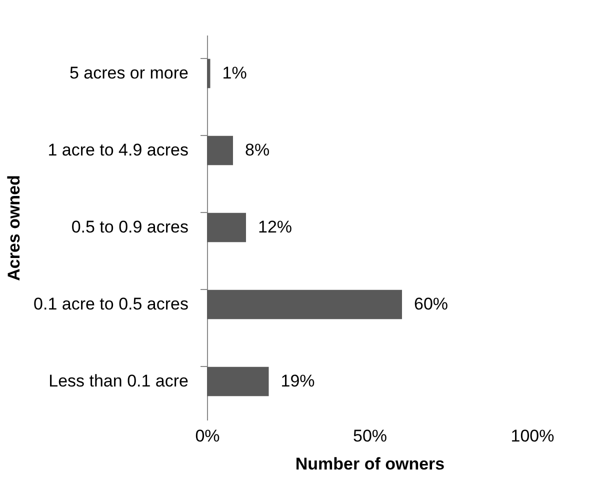 The image size is (606, 500). What do you see at coordinates (14, 228) in the screenshot?
I see `y-axis-title: Acres owned` at bounding box center [14, 228].